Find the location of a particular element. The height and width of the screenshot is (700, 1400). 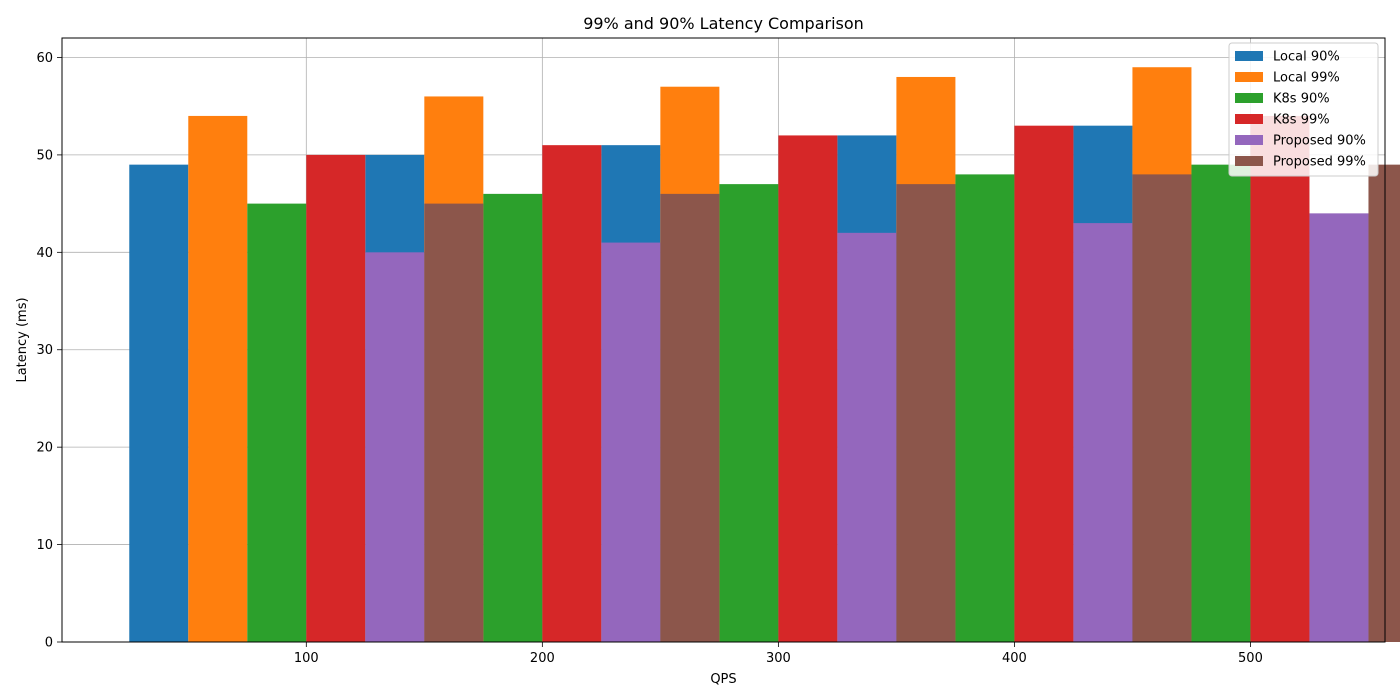

y-tick-label: 50 is located at coordinates (44, 155).